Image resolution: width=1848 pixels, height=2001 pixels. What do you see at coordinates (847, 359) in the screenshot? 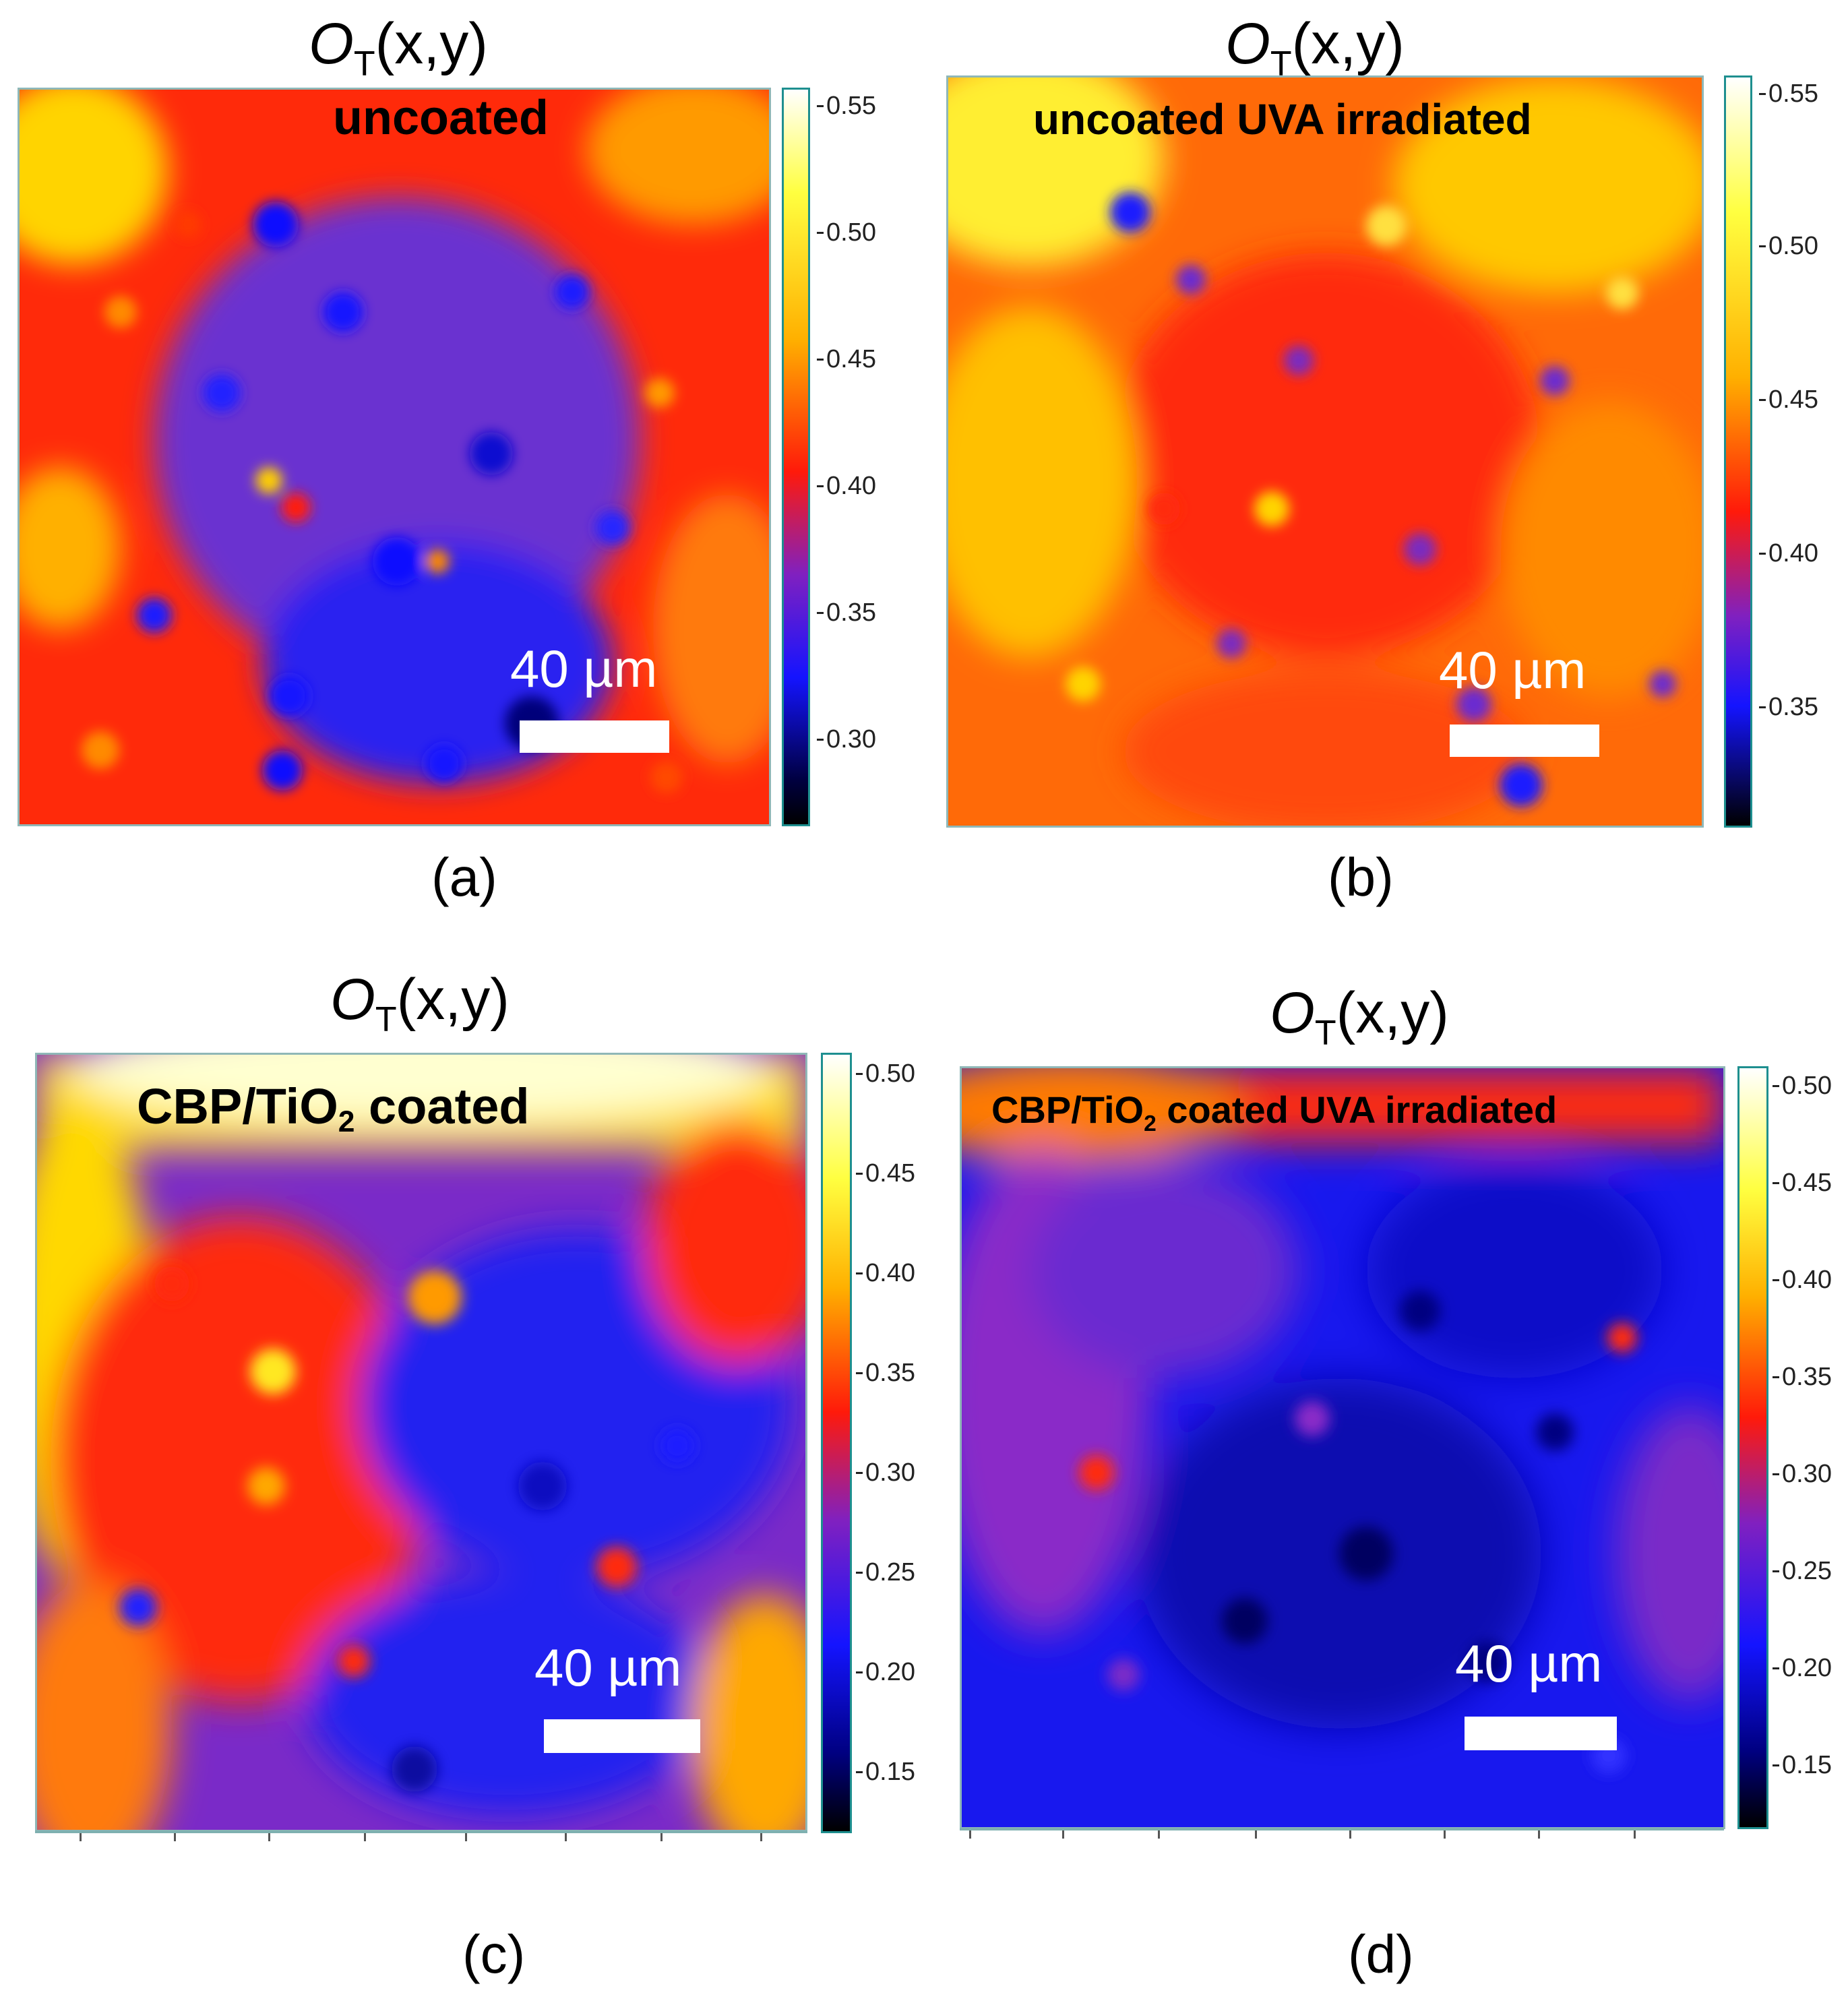
I see `panel-a-cbar-tick: 0.45` at bounding box center [847, 359].